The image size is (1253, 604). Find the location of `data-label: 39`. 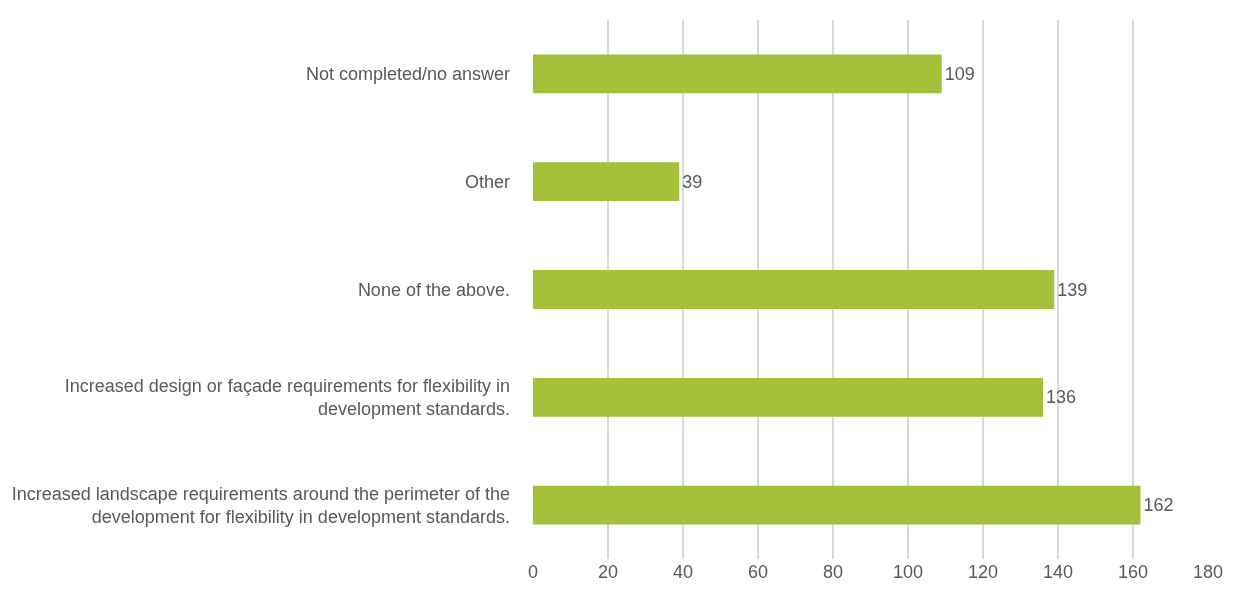

data-label: 39 is located at coordinates (692, 181).